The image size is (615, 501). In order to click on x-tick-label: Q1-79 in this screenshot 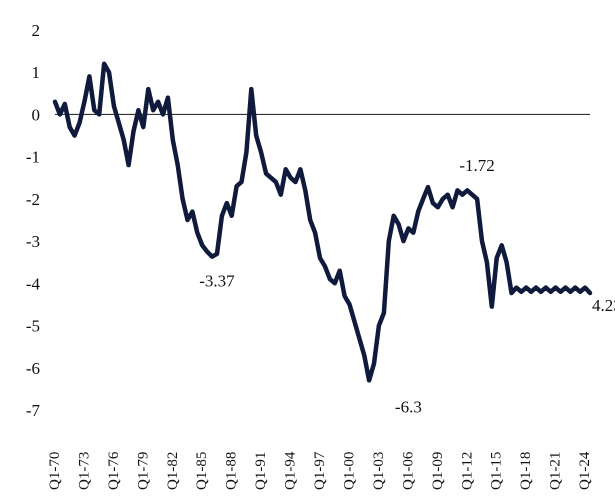, I will do `click(143, 471)`.